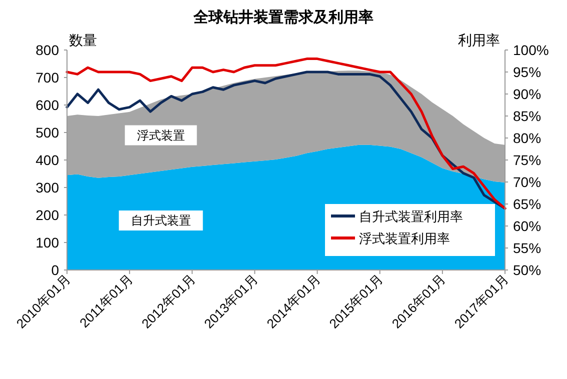 The width and height of the screenshot is (567, 379). I want to click on y2-tick-label: 70%, so click(527, 182).